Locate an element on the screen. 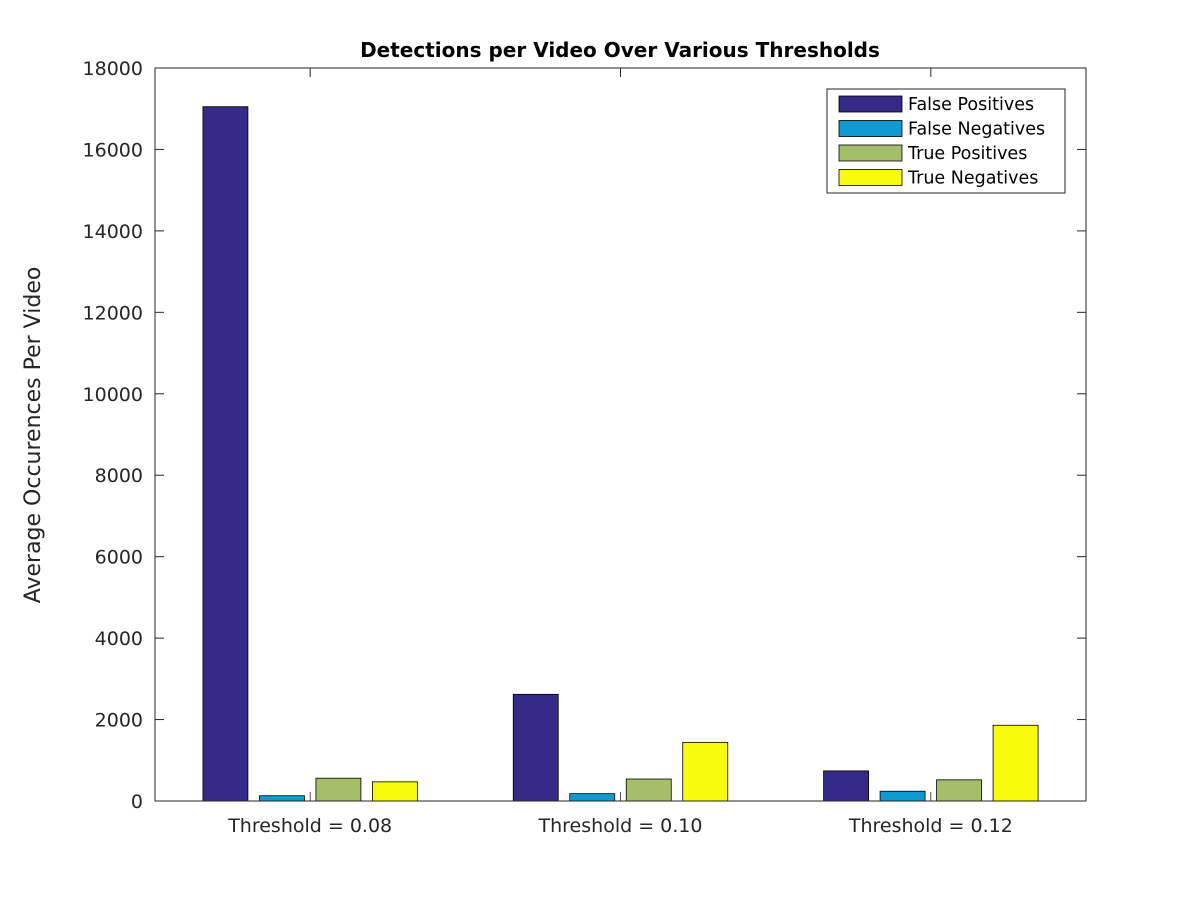 The image size is (1200, 900). y-tick-label: 12000 is located at coordinates (113, 313).